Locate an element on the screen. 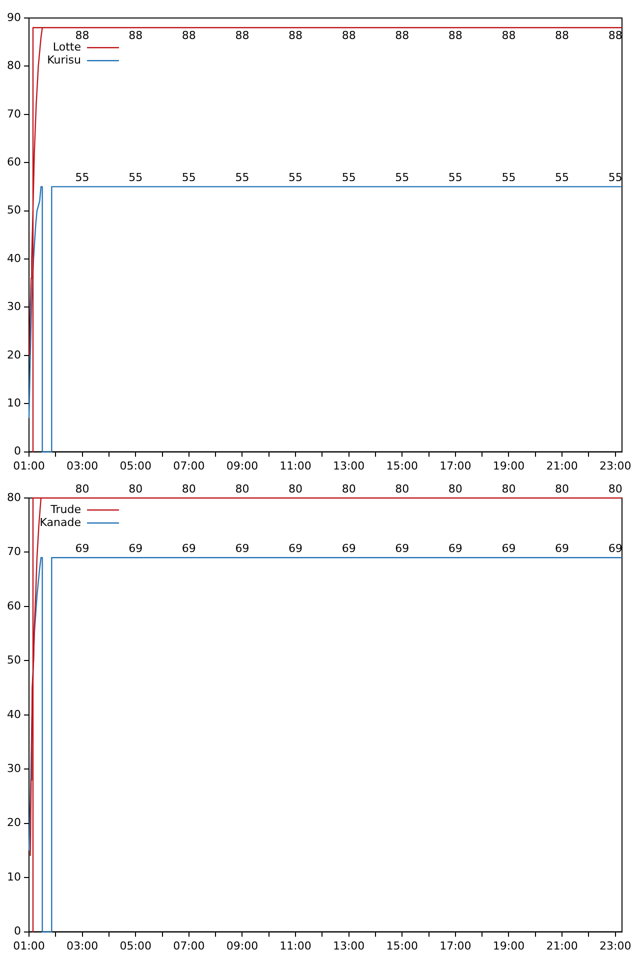 The image size is (640, 960). legend-label: Lotte is located at coordinates (67, 47).